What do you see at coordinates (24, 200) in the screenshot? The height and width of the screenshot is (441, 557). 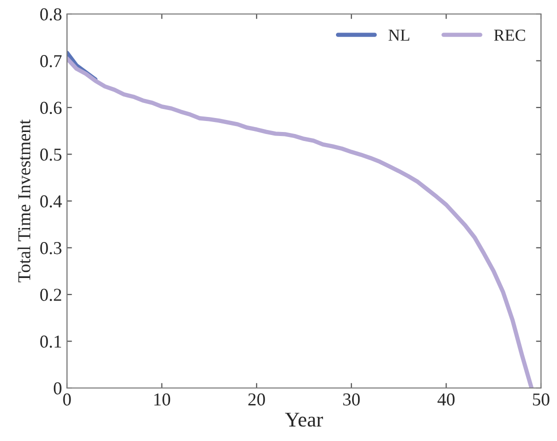 I see `y-axis-title: Total Time Investment` at bounding box center [24, 200].